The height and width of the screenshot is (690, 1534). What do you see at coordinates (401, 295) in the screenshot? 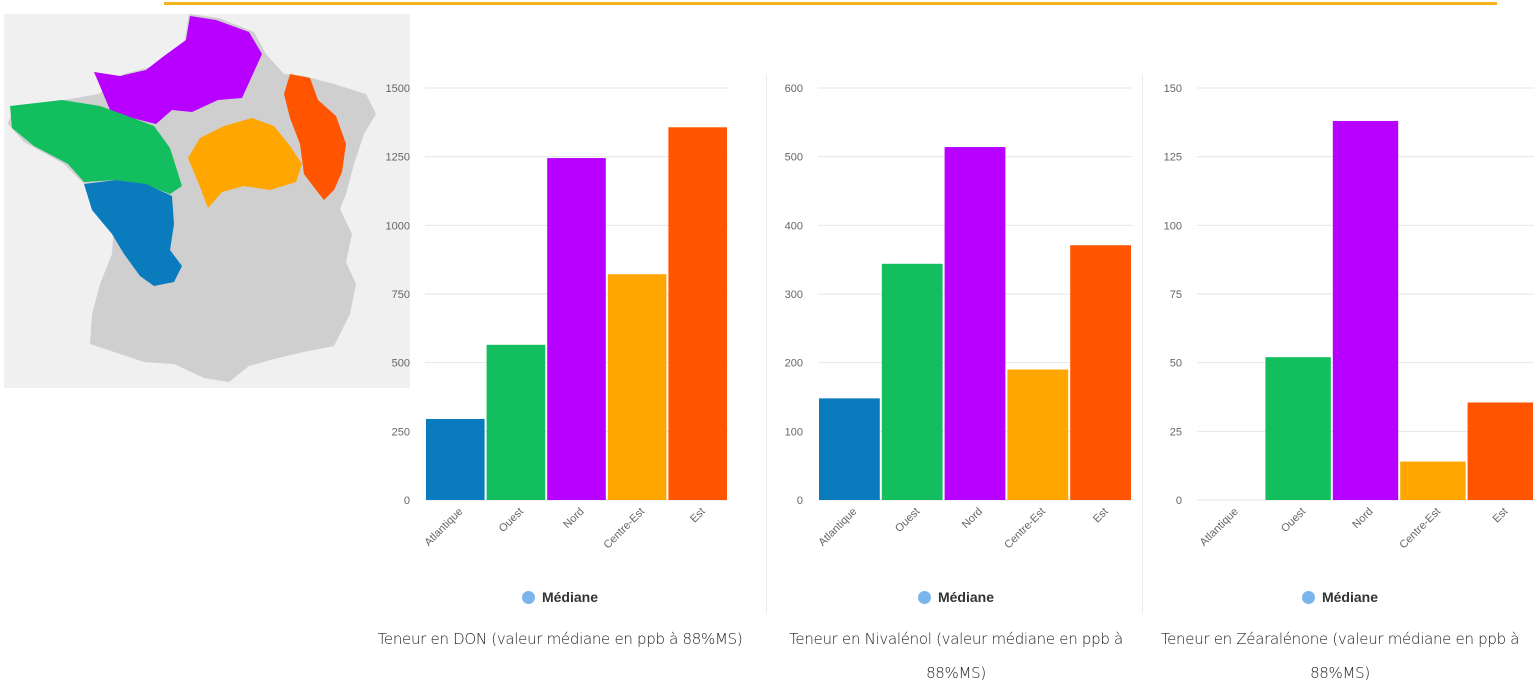
I see `y-tick-label: 750` at bounding box center [401, 295].